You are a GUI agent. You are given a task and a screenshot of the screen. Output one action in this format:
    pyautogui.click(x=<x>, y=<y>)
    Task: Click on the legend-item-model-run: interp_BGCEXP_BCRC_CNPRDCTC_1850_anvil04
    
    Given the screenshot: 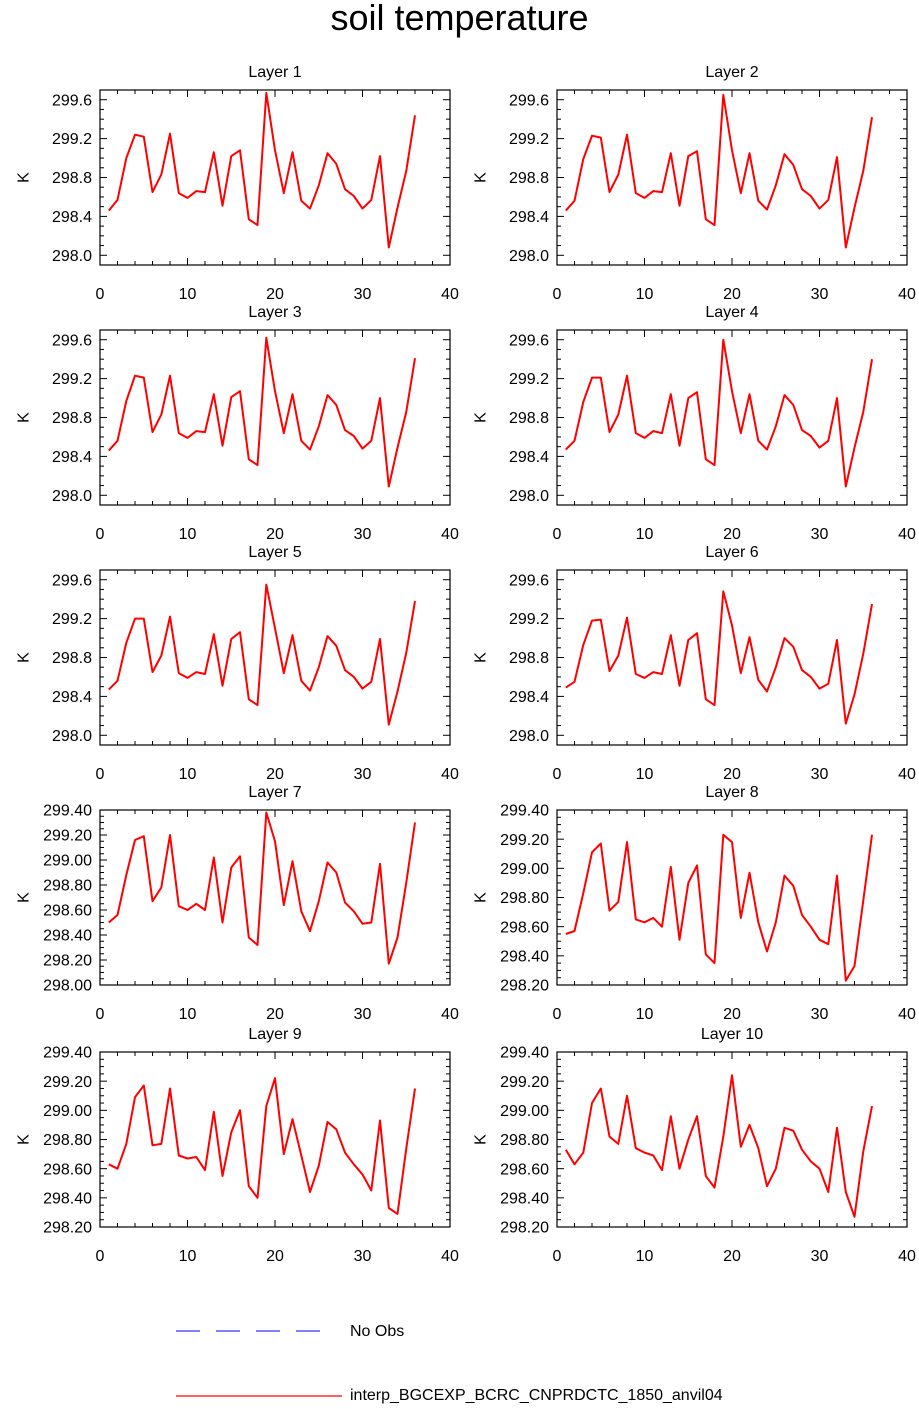 What is the action you would take?
    pyautogui.click(x=546, y=1398)
    